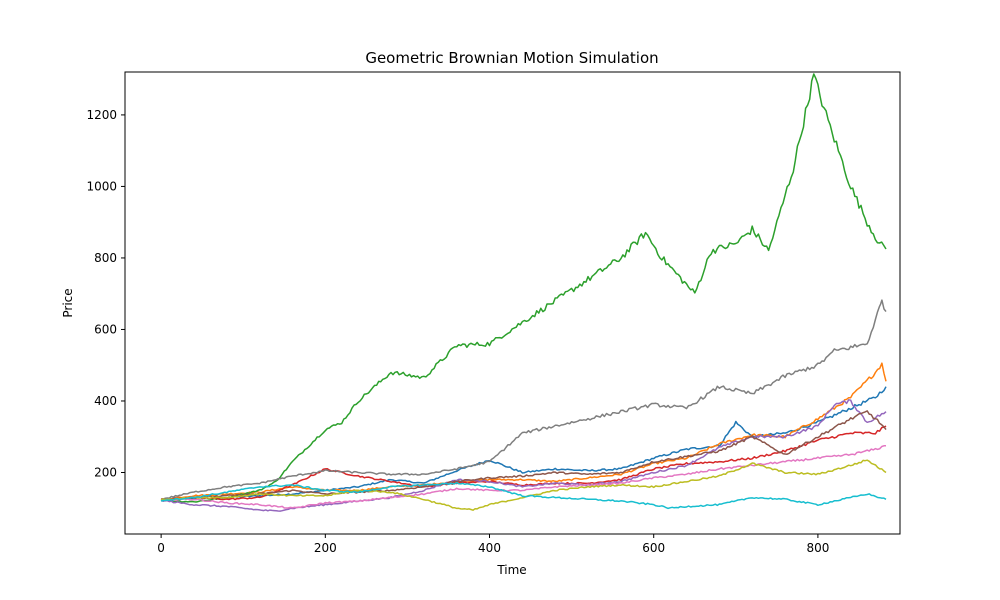 The image size is (1000, 600). What do you see at coordinates (105, 293) in the screenshot?
I see `y-axis: 200 400 600 800 1000 1200` at bounding box center [105, 293].